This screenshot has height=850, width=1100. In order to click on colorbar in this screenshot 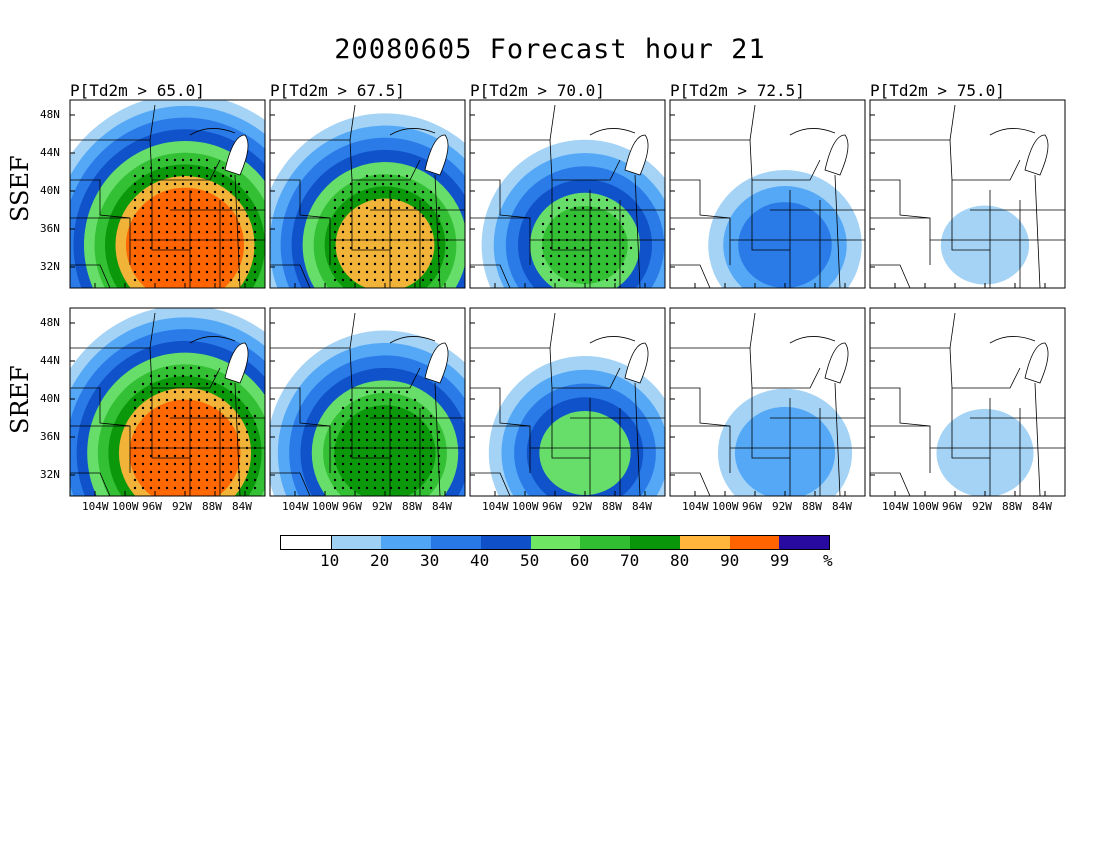, I will do `click(555, 542)`.